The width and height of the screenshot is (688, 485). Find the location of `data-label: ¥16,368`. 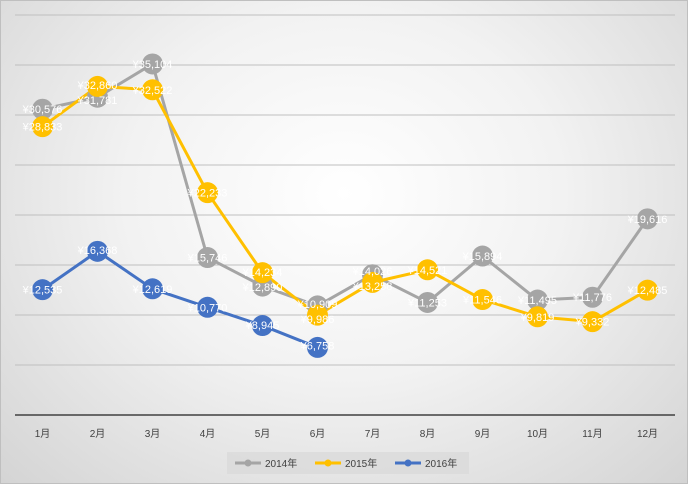

data-label: ¥16,368 is located at coordinates (97, 251).